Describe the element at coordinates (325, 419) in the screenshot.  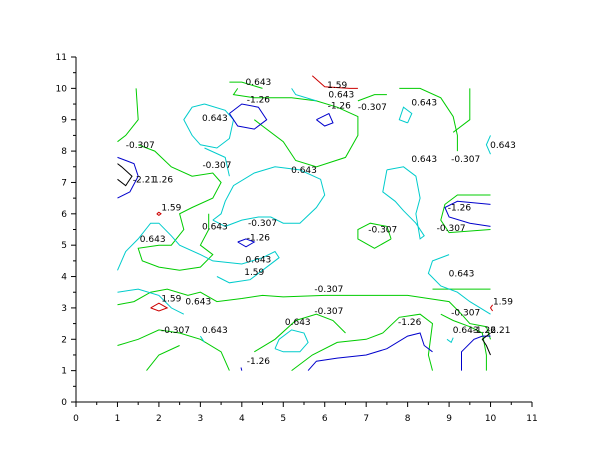
I see `x-tick-label: 6` at that location.